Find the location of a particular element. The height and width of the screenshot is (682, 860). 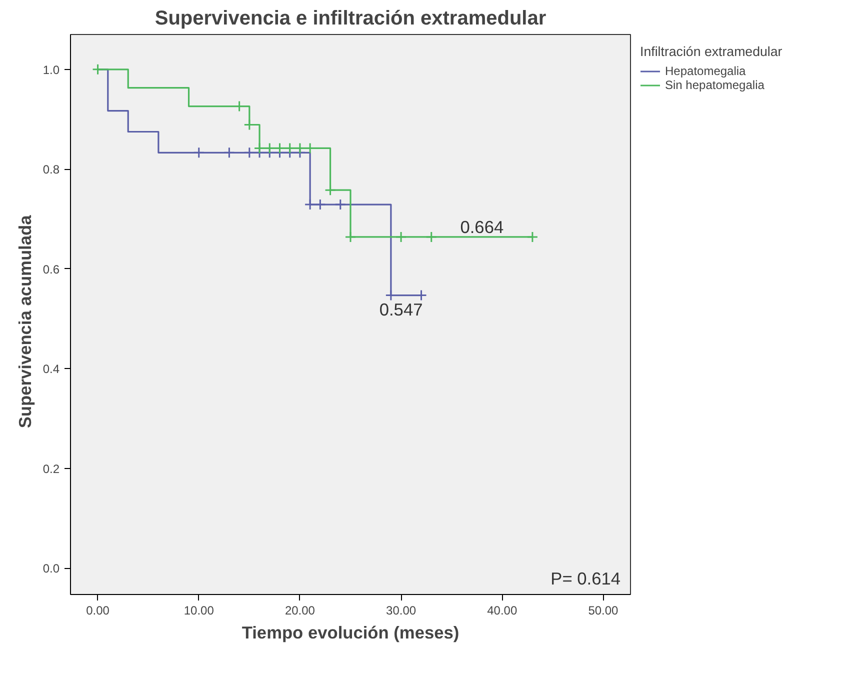

annotation: 0.664 is located at coordinates (482, 226).